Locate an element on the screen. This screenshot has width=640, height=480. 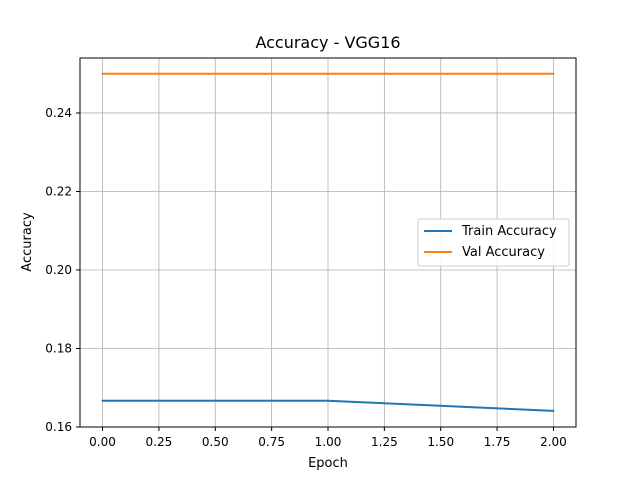
x-tick-label: 0.25 is located at coordinates (159, 442).